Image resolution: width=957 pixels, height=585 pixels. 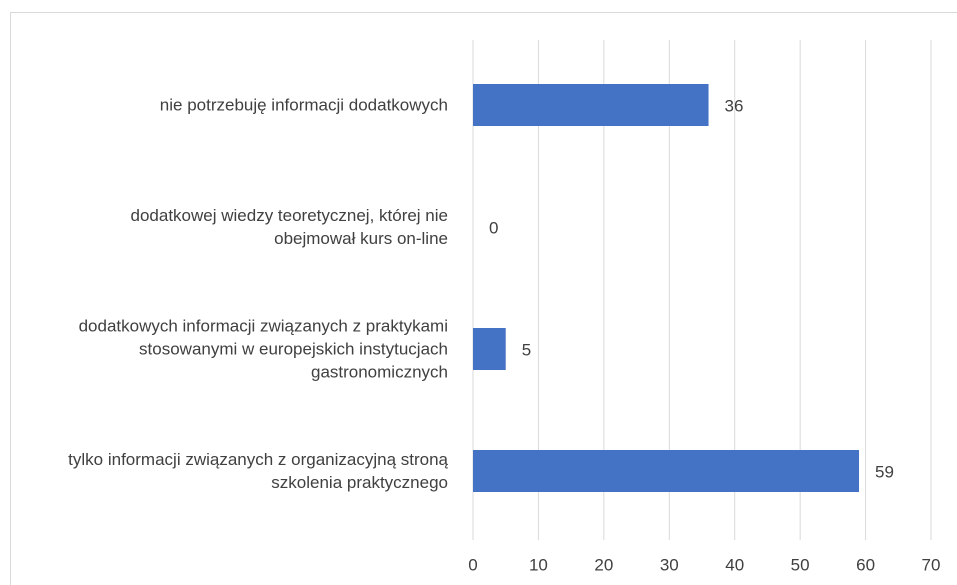 What do you see at coordinates (734, 564) in the screenshot?
I see `x-tick-label: 40` at bounding box center [734, 564].